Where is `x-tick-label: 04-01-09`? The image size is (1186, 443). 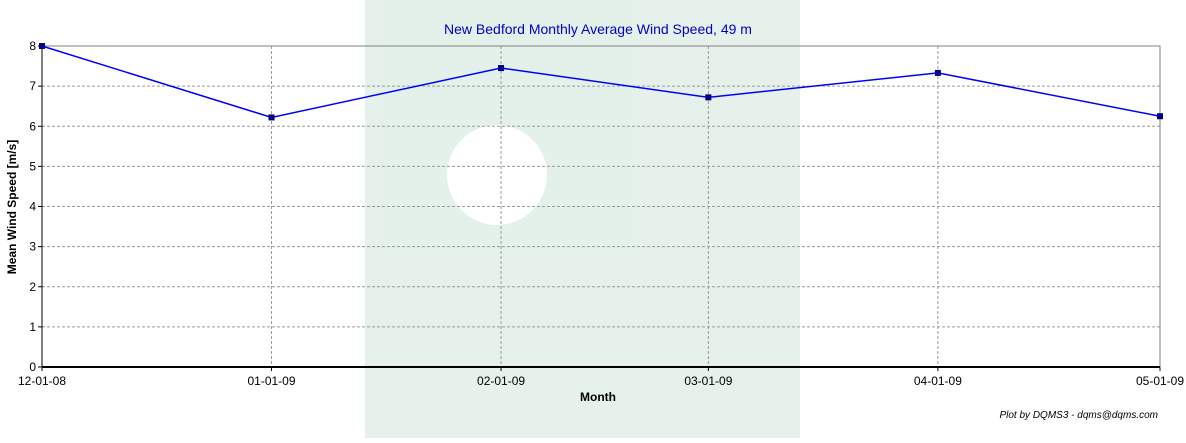 x-tick-label: 04-01-09 is located at coordinates (938, 381).